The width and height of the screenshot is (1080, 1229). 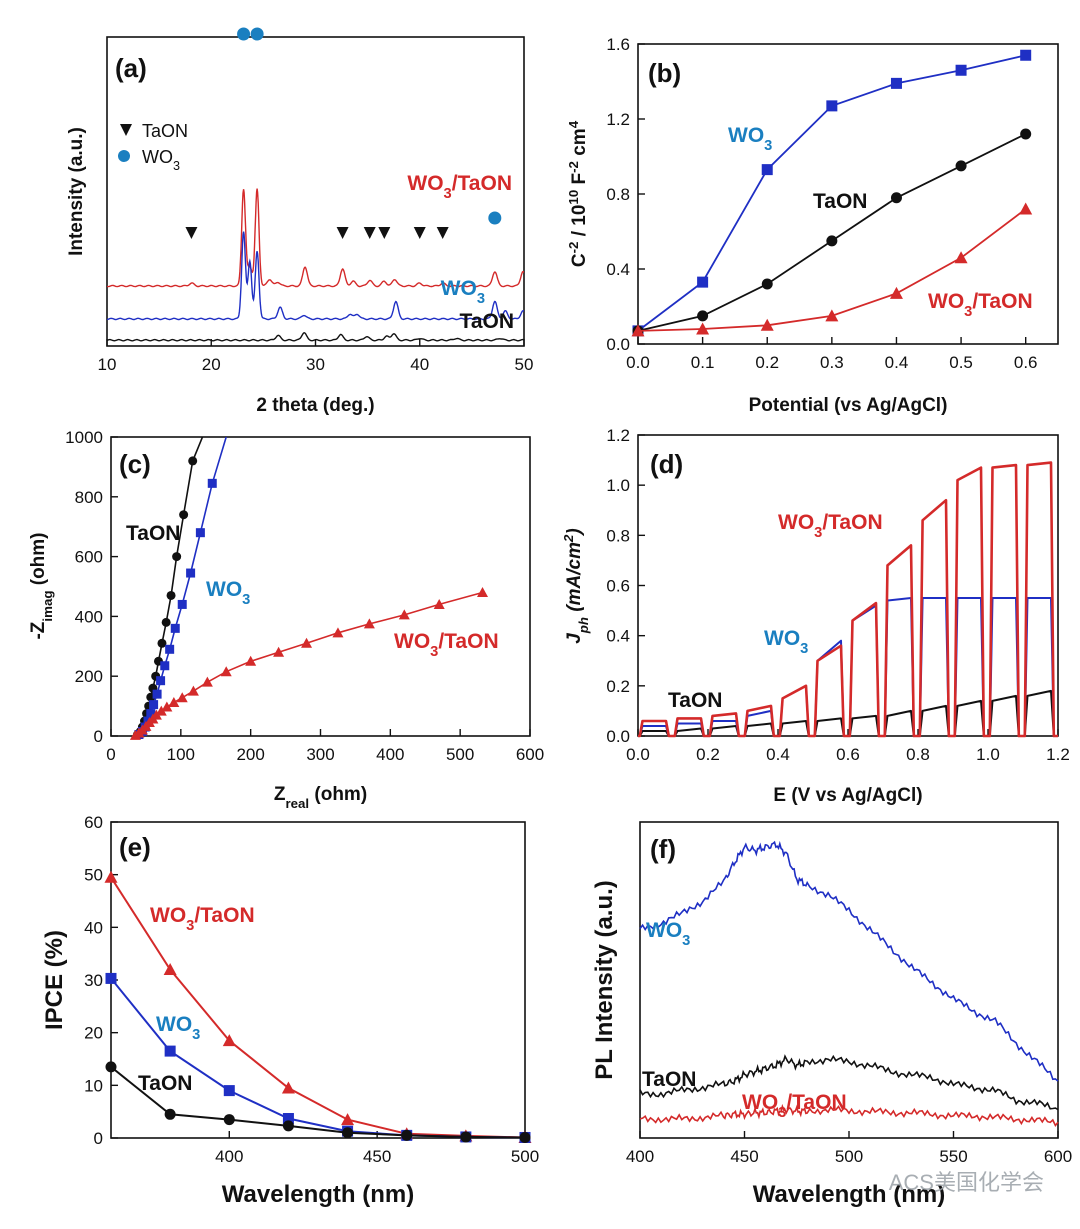 What do you see at coordinates (315, 337) in the screenshot?
I see `panel-a-series-TaON` at bounding box center [315, 337].